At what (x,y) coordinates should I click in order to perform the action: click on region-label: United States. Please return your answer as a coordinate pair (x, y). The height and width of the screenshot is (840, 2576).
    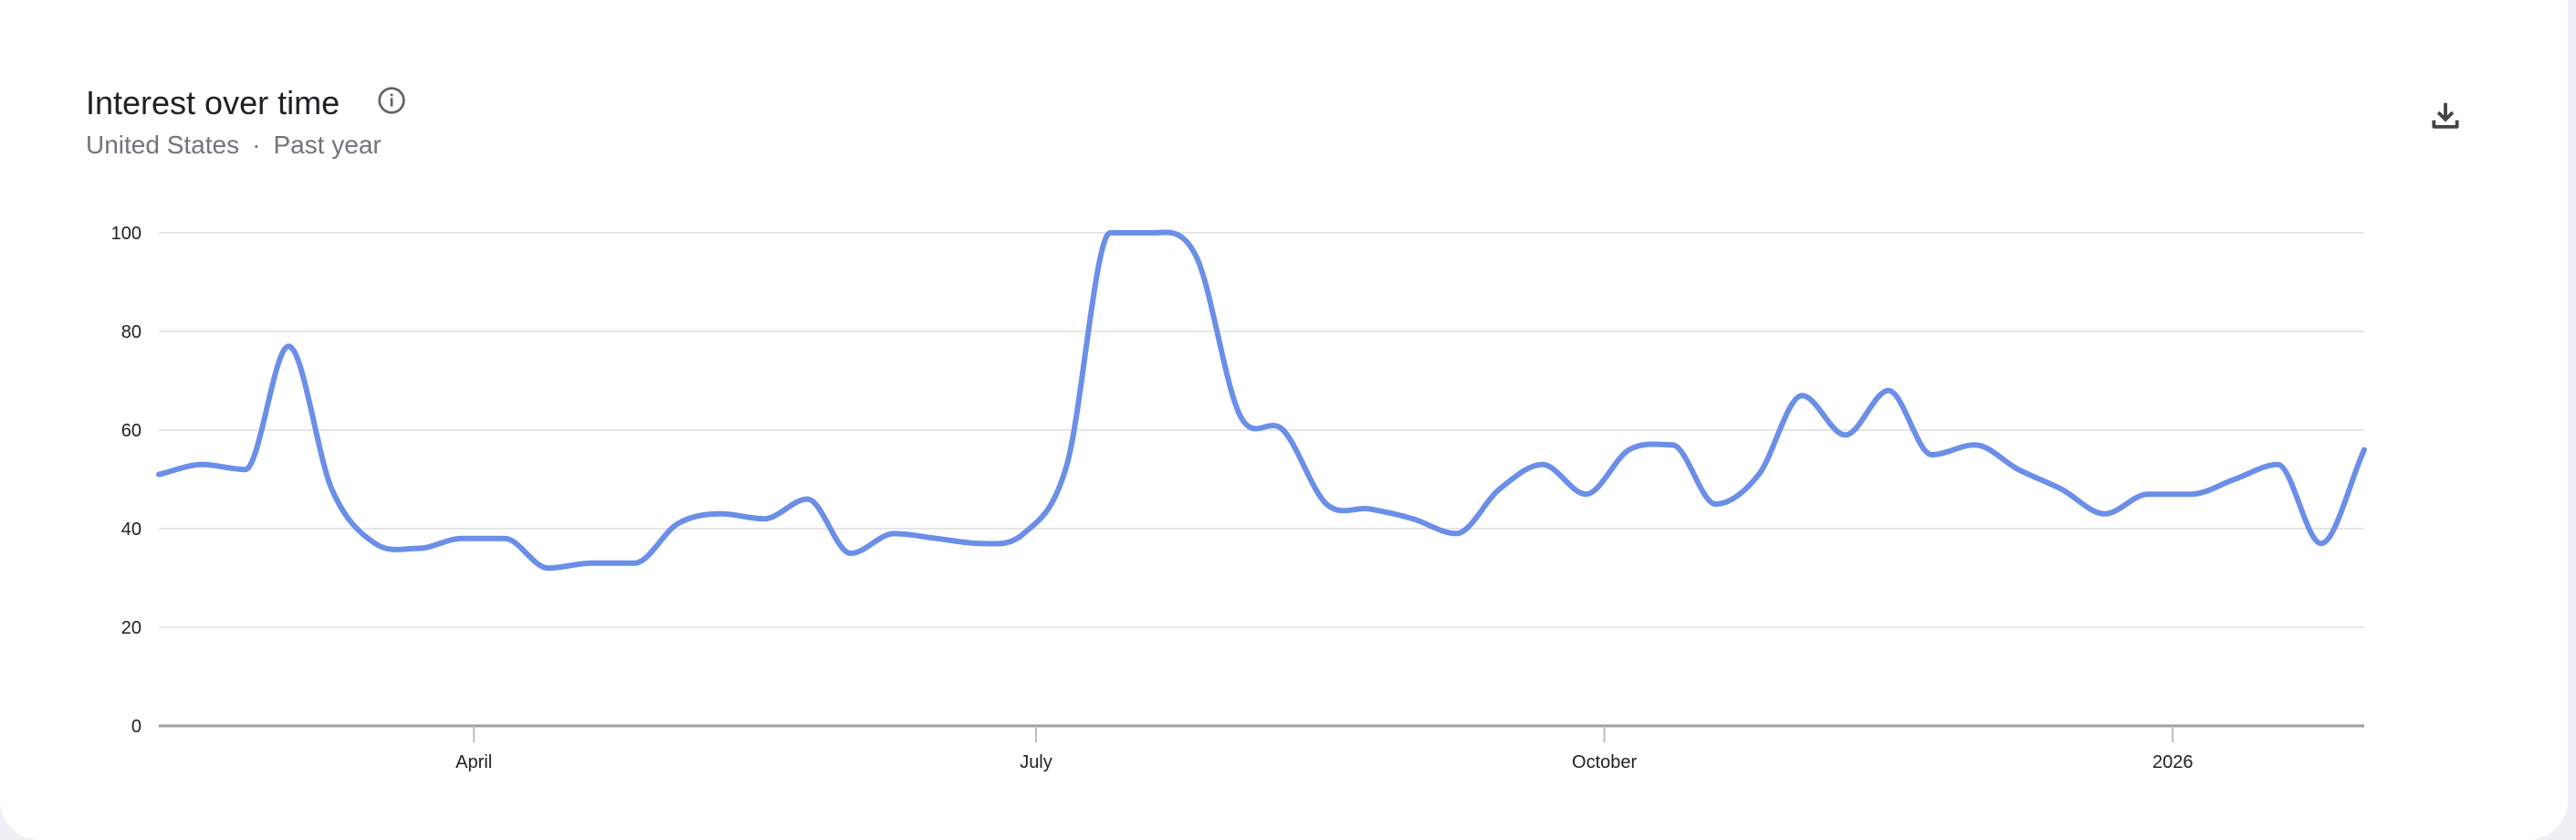
    Looking at the image, I should click on (163, 145).